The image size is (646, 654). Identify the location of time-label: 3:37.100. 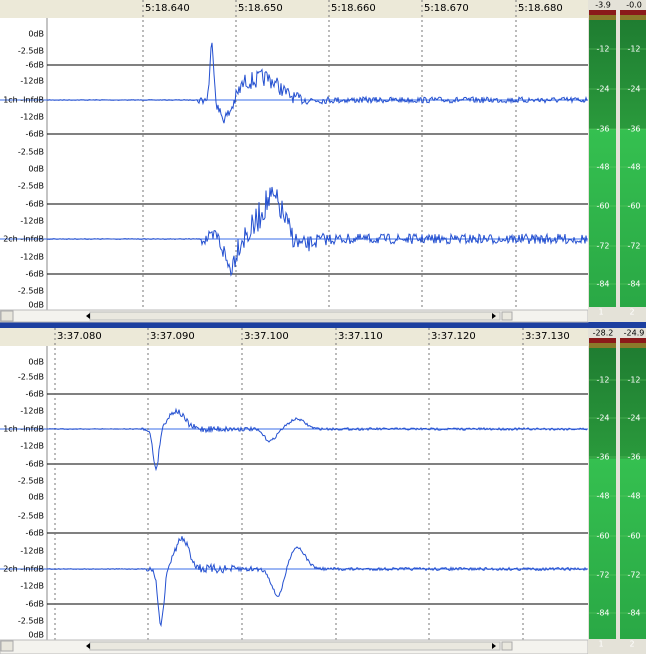
(266, 336).